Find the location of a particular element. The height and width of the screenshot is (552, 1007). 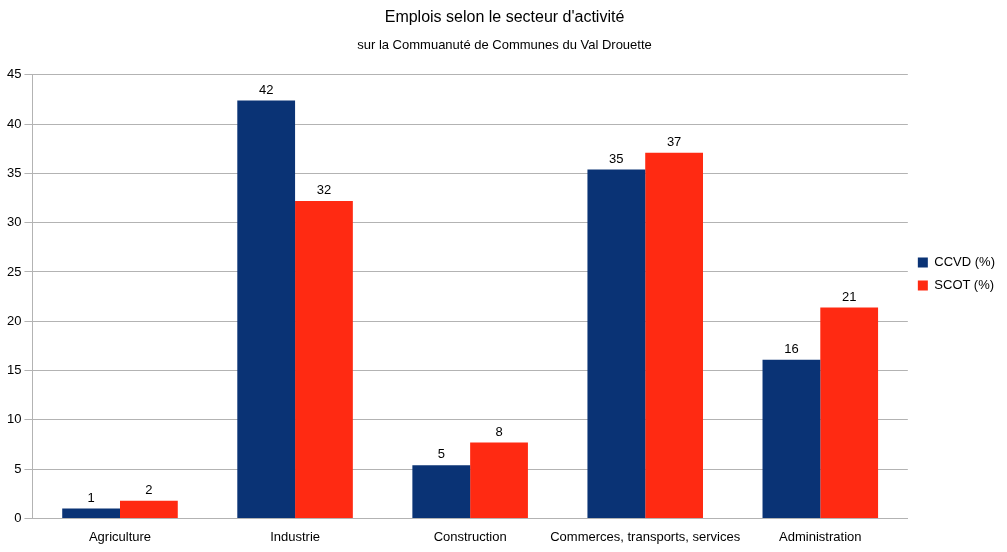

chart-subtitle: sur la Commuanuté de Communes du Val Drouette is located at coordinates (504, 44).